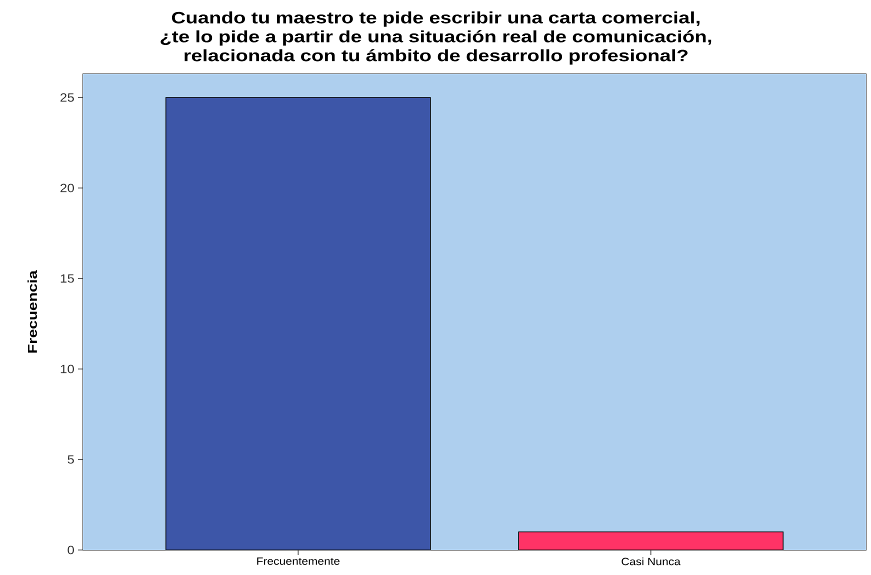  What do you see at coordinates (436, 38) in the screenshot?
I see `chart-title: Cuando tu maestro te pide escribir una carta comercial, ¿te lo pide a partir de una situación real de comunicación, relacionada con tu ámbito de desarrollo profesional?` at bounding box center [436, 38].